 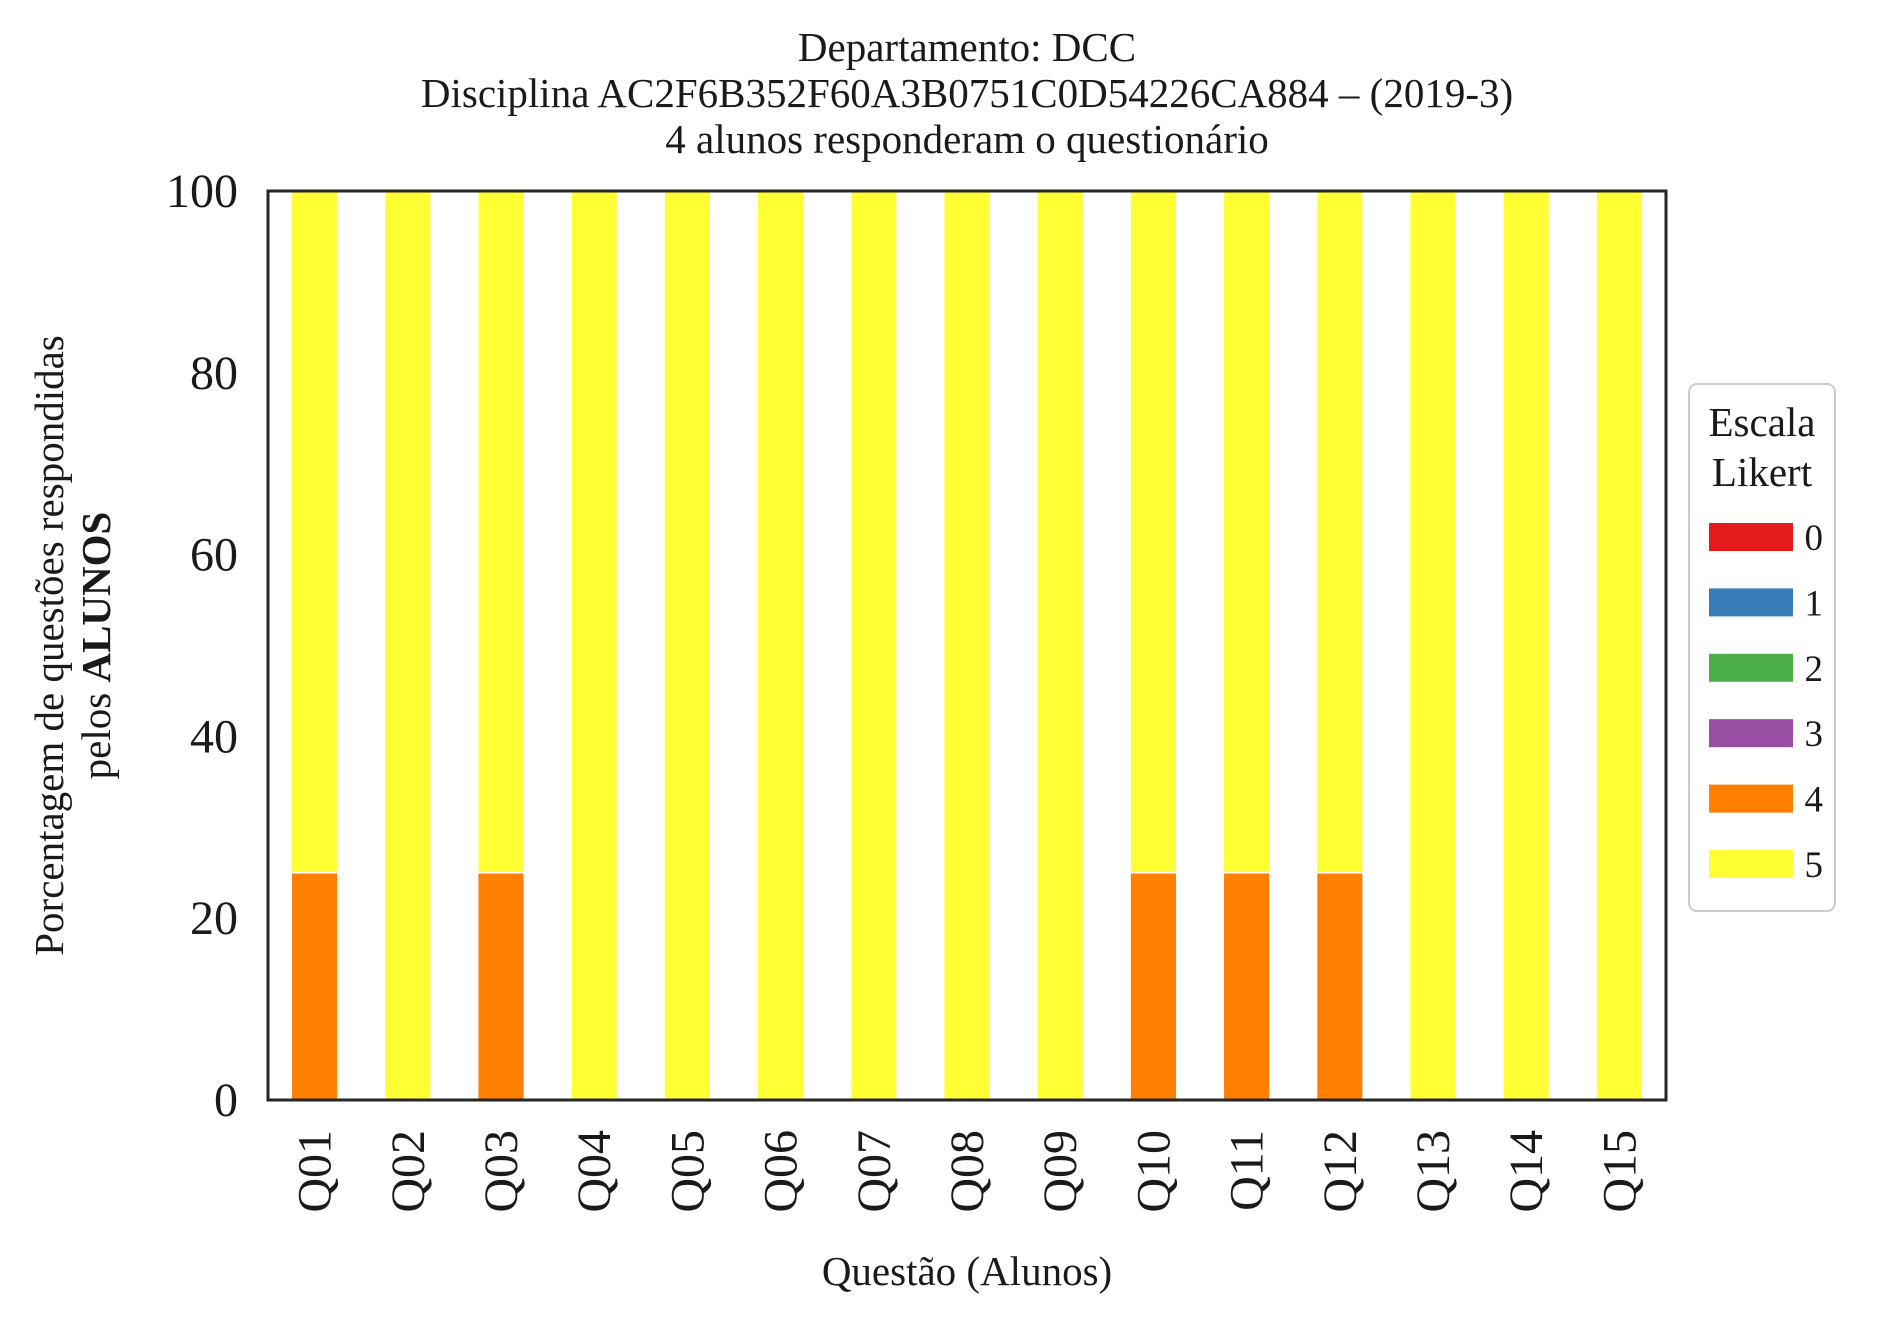 What do you see at coordinates (1814, 538) in the screenshot?
I see `legend-label-0: 0` at bounding box center [1814, 538].